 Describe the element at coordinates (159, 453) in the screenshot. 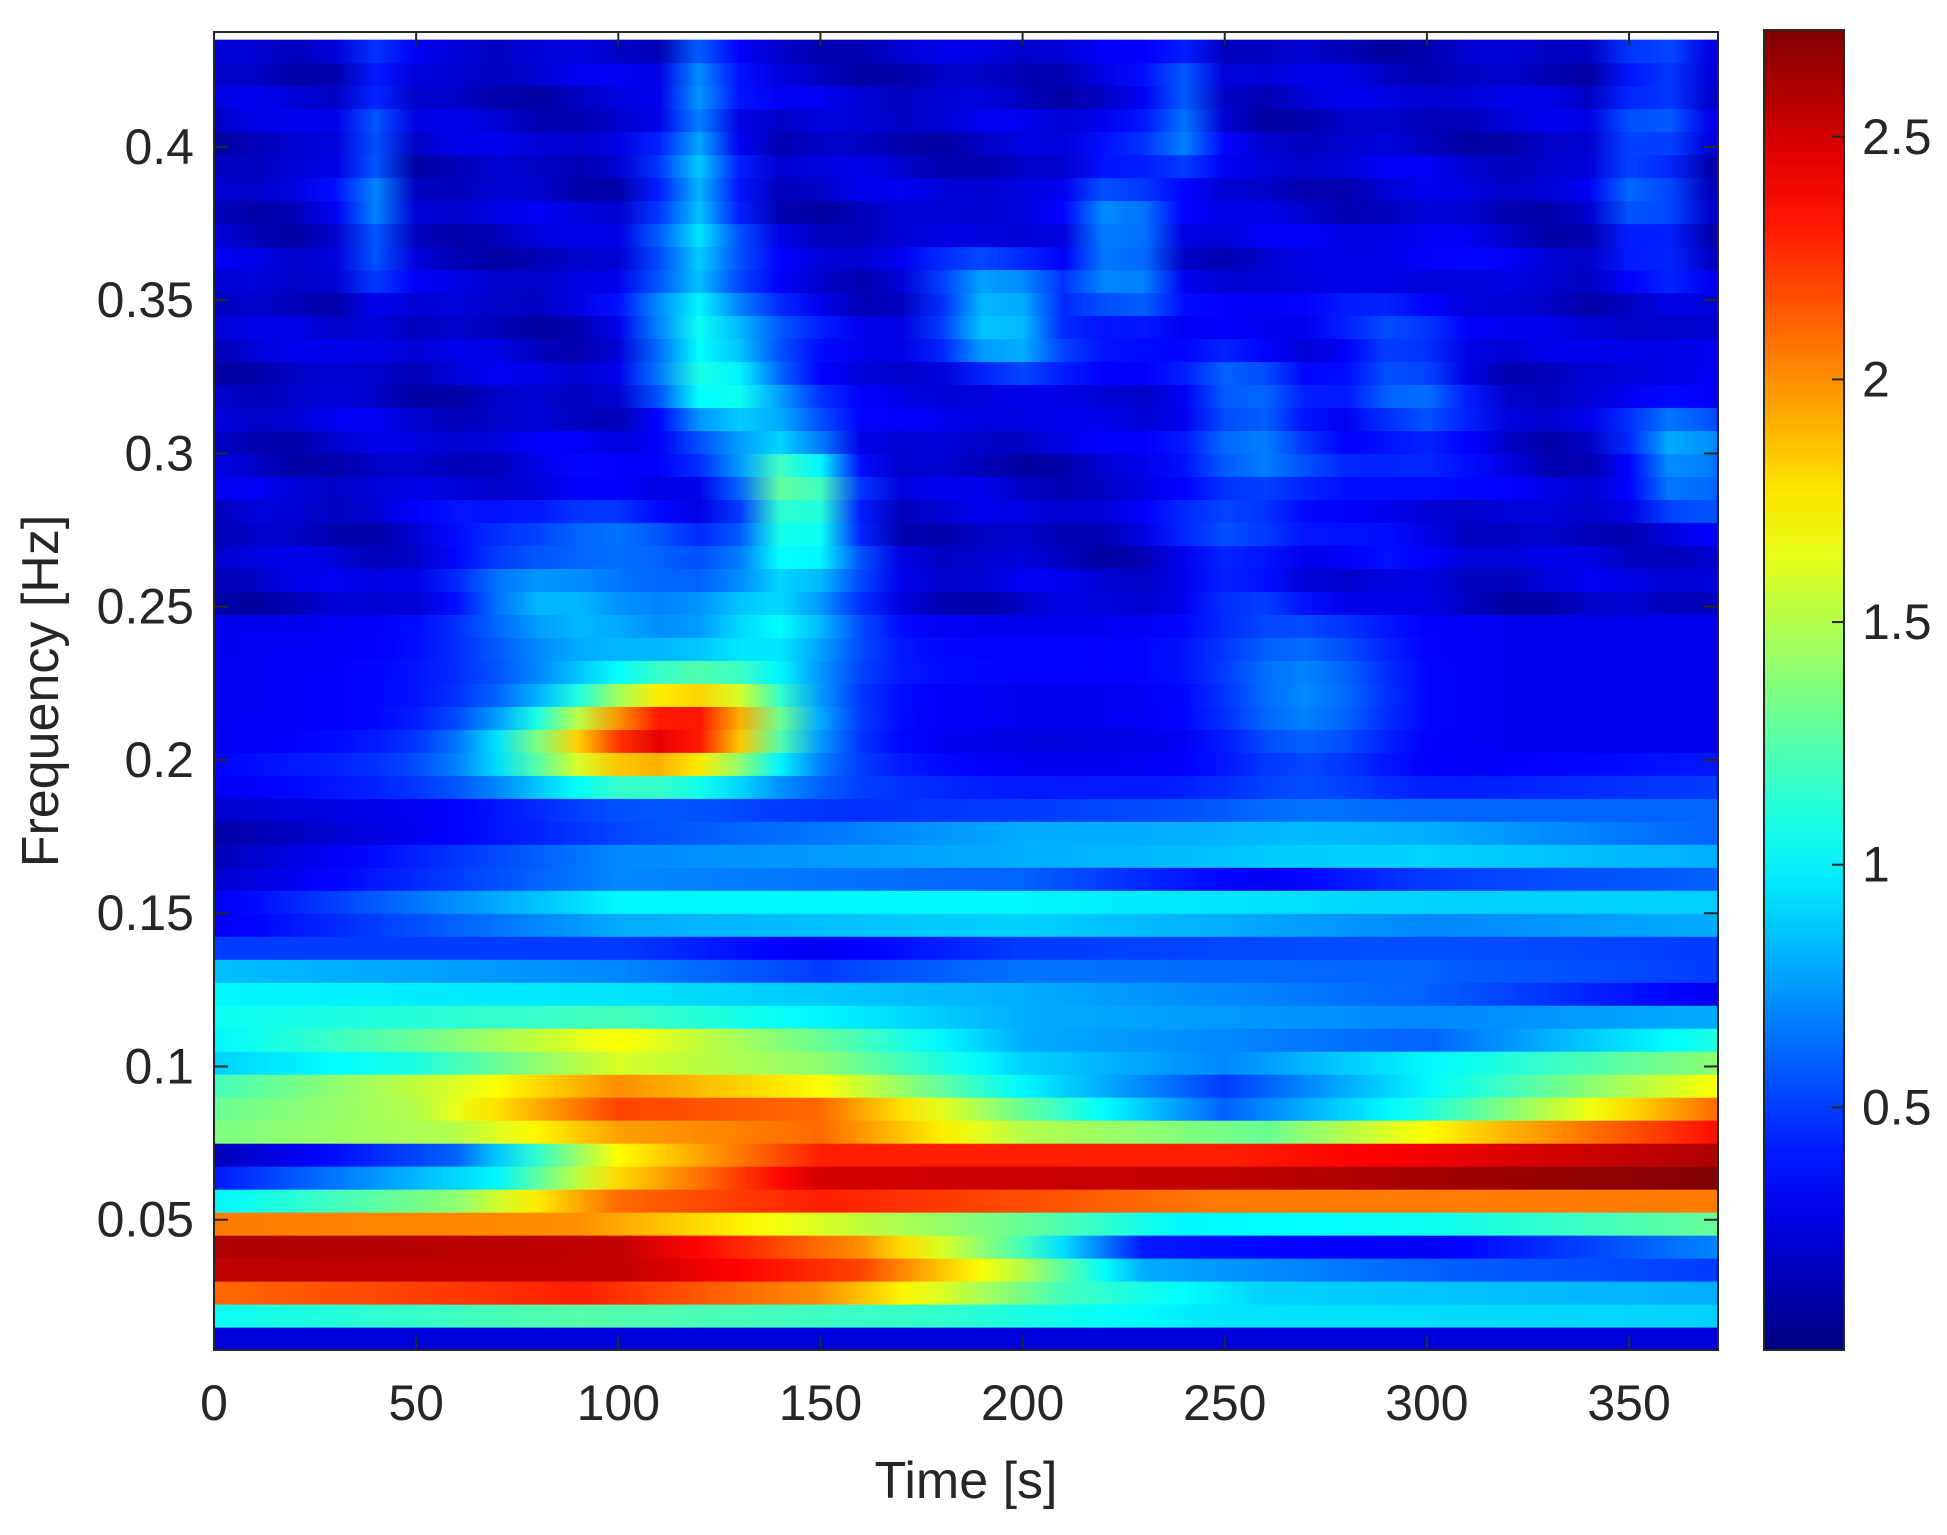

I see `y-tick-label: 0.3` at that location.